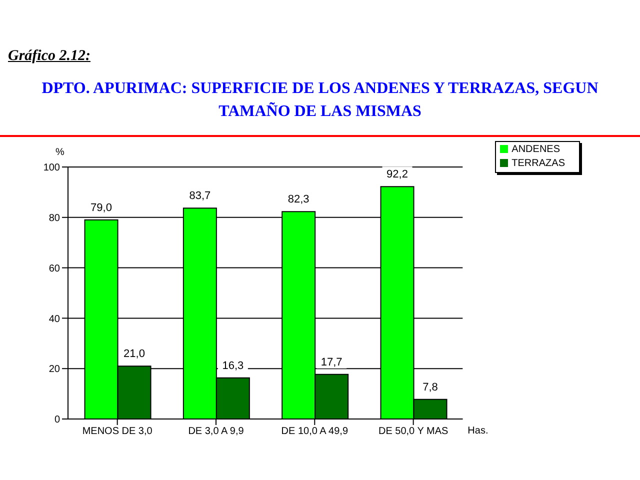 The width and height of the screenshot is (640, 480). I want to click on x-tick-label: DE 3,0 A 9,9, so click(216, 432).